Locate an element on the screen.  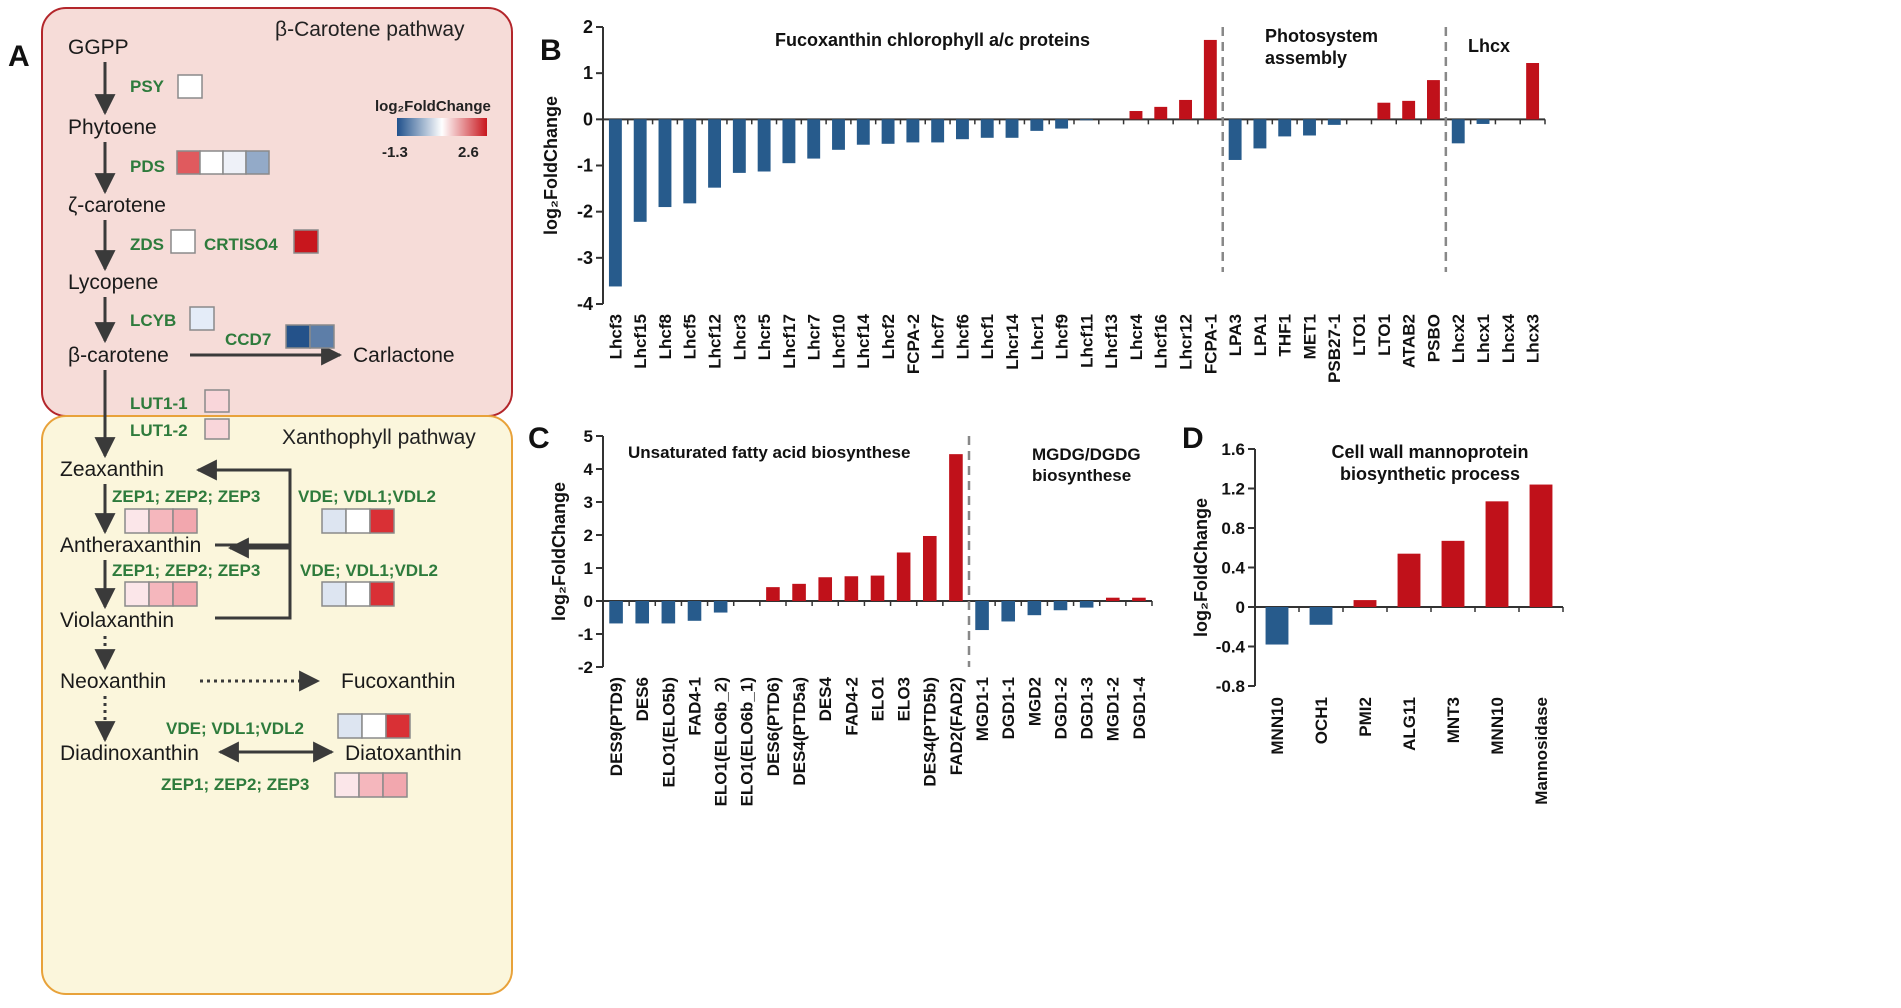
heatmap-cells is located at coordinates (267, 436).